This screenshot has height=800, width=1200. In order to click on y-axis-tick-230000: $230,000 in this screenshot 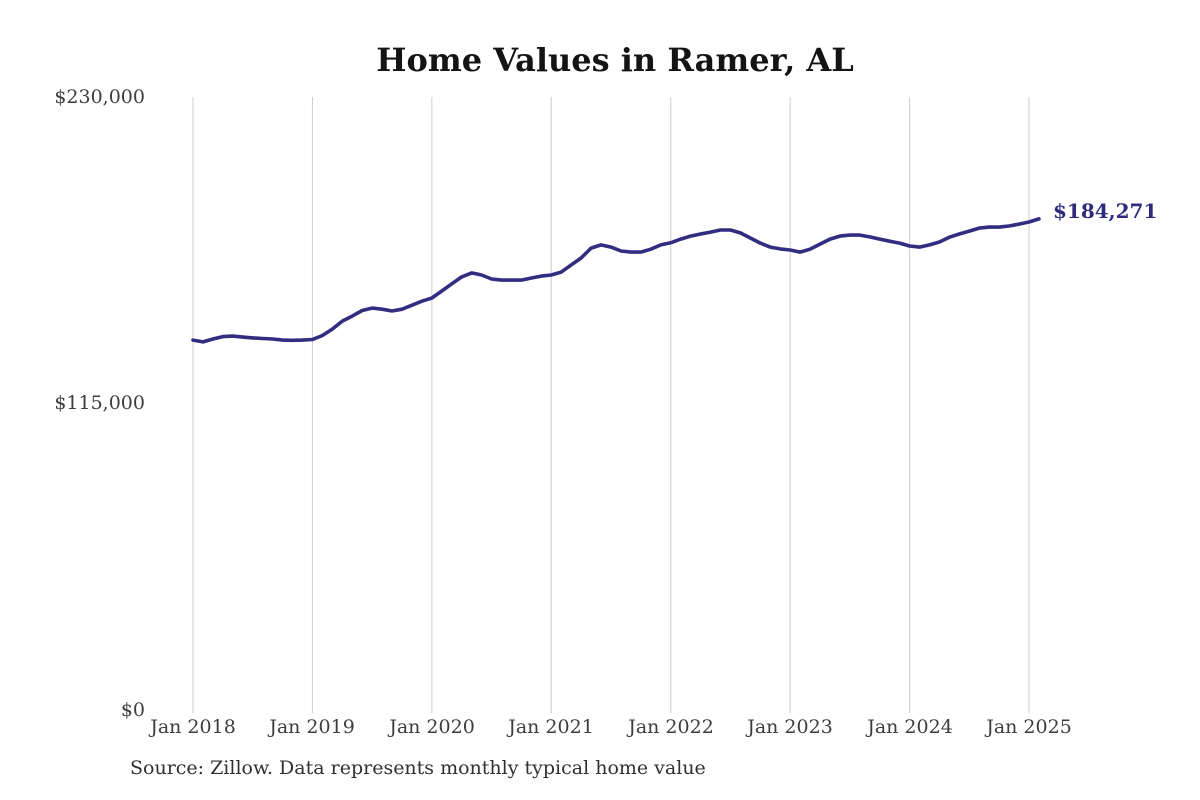, I will do `click(99, 97)`.